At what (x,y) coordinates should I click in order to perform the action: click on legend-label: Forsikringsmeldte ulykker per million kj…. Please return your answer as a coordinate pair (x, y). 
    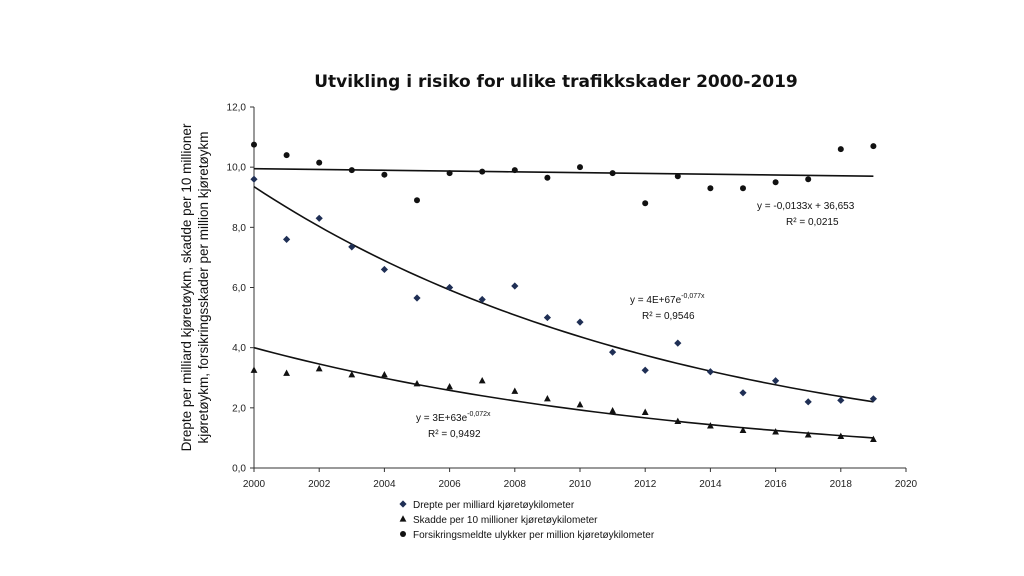
    Looking at the image, I should click on (534, 535).